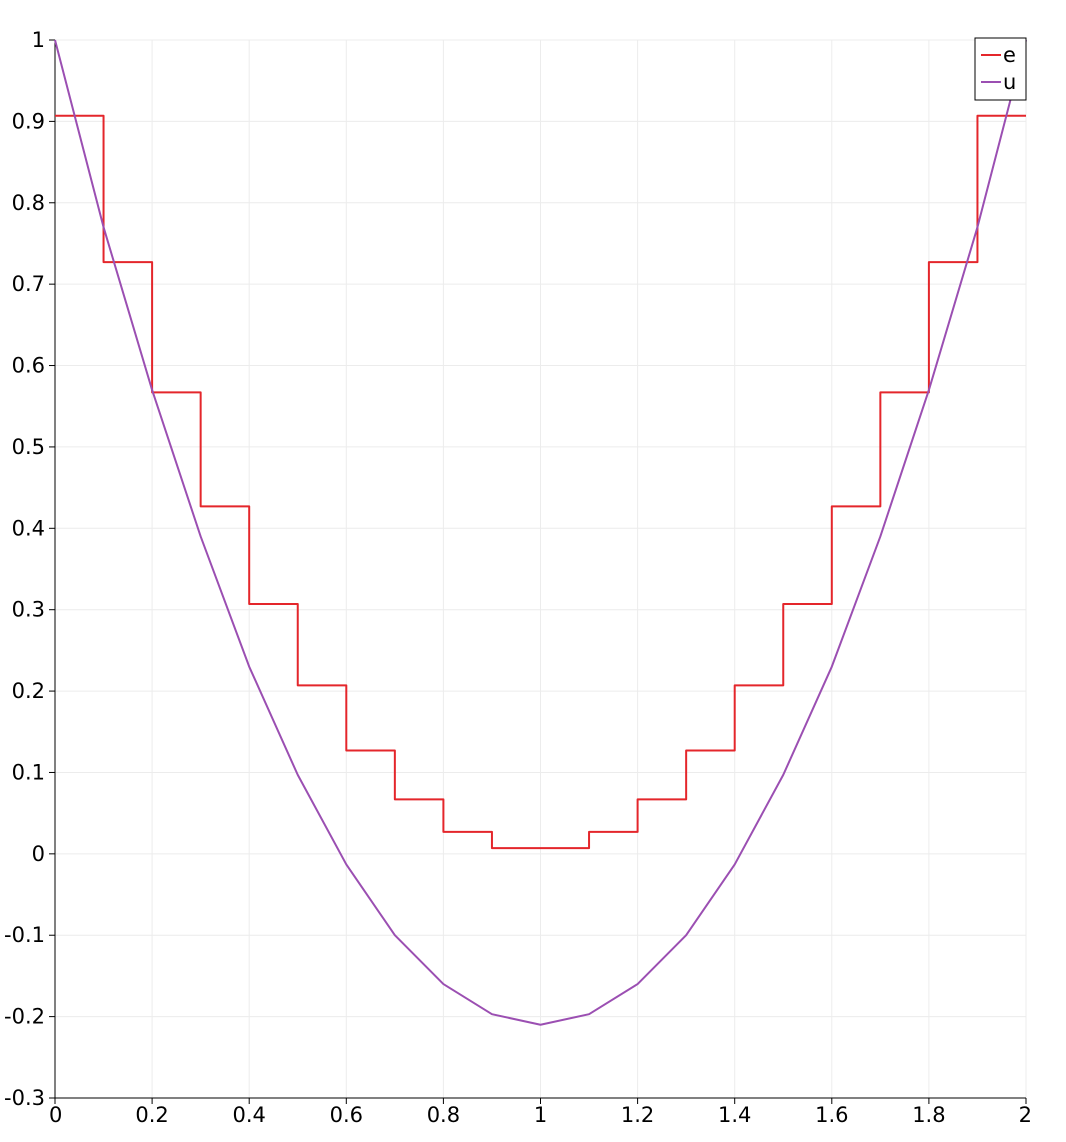  Describe the element at coordinates (28, 203) in the screenshot. I see `y-tick-label: 0.8` at that location.